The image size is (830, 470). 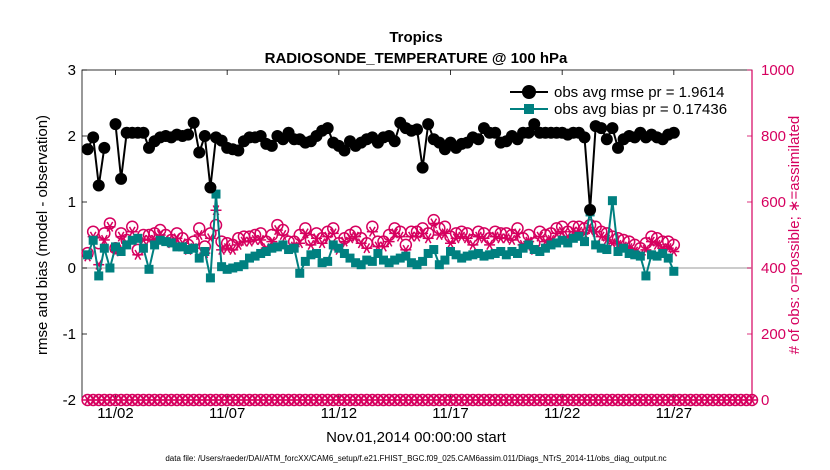 What do you see at coordinates (773, 334) in the screenshot?
I see `y2-tick-label: 200` at bounding box center [773, 334].